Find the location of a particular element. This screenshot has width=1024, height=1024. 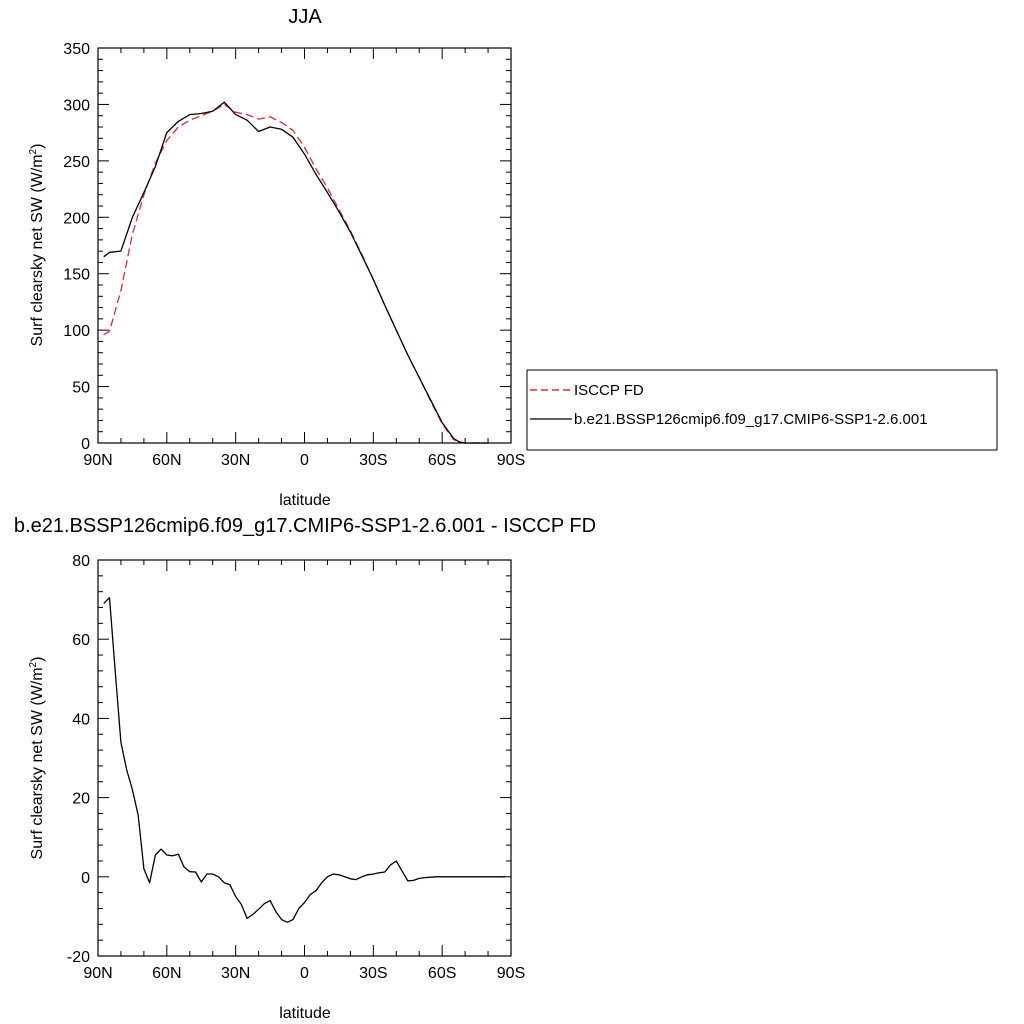

y-tick-label: 20 is located at coordinates (81, 799).